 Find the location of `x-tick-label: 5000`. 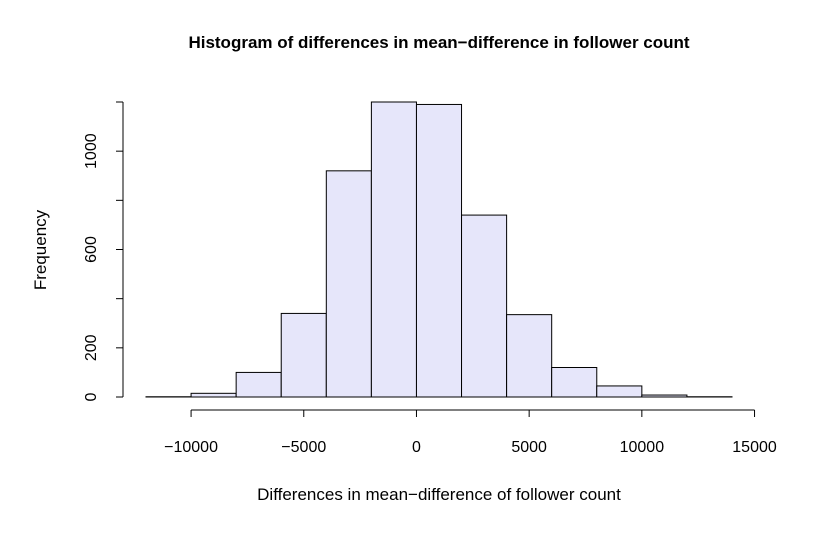

x-tick-label: 5000 is located at coordinates (529, 447).